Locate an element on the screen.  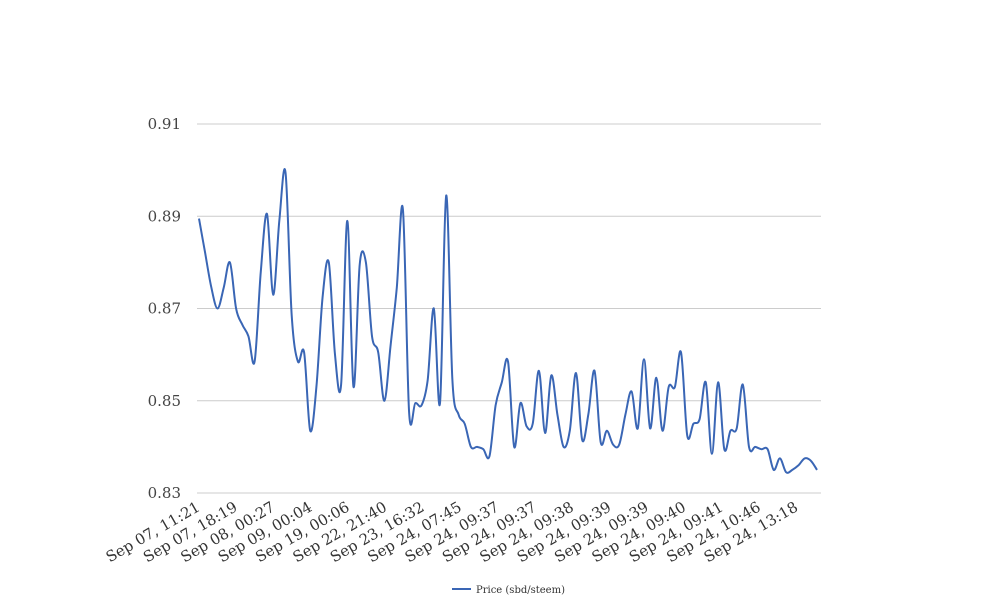
legend-label: Price (sbd/steem) is located at coordinates (520, 590).